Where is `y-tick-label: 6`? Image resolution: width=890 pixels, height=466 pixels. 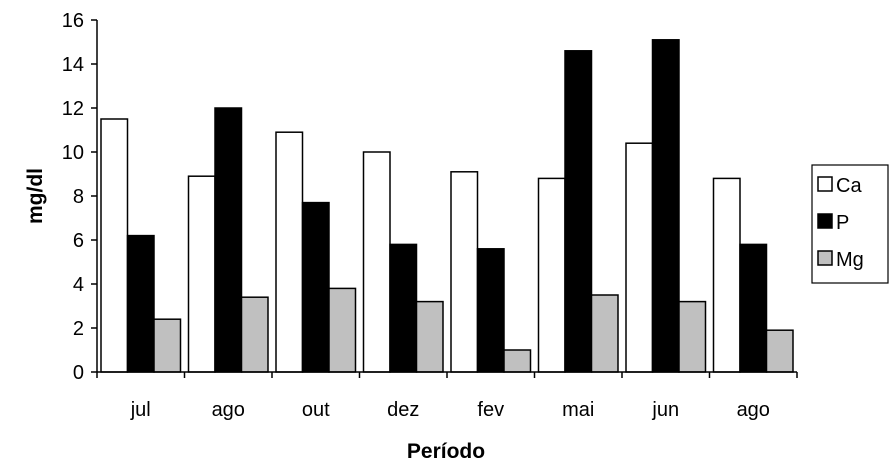
y-tick-label: 6 is located at coordinates (78, 241).